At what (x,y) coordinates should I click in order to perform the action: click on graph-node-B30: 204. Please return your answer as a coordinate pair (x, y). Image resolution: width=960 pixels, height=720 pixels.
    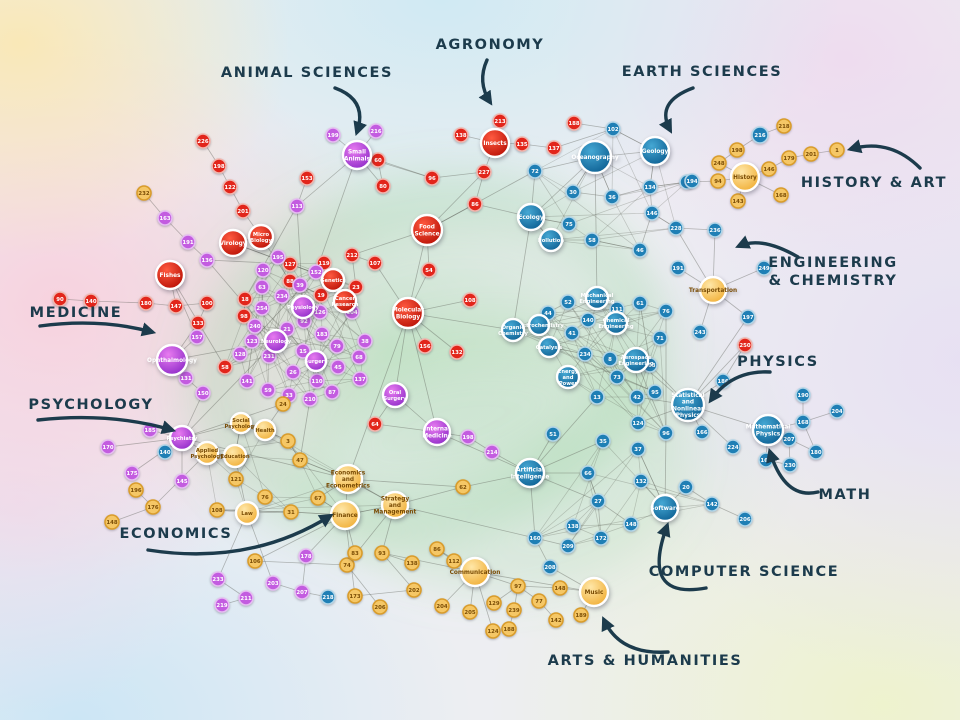
    Looking at the image, I should click on (837, 411).